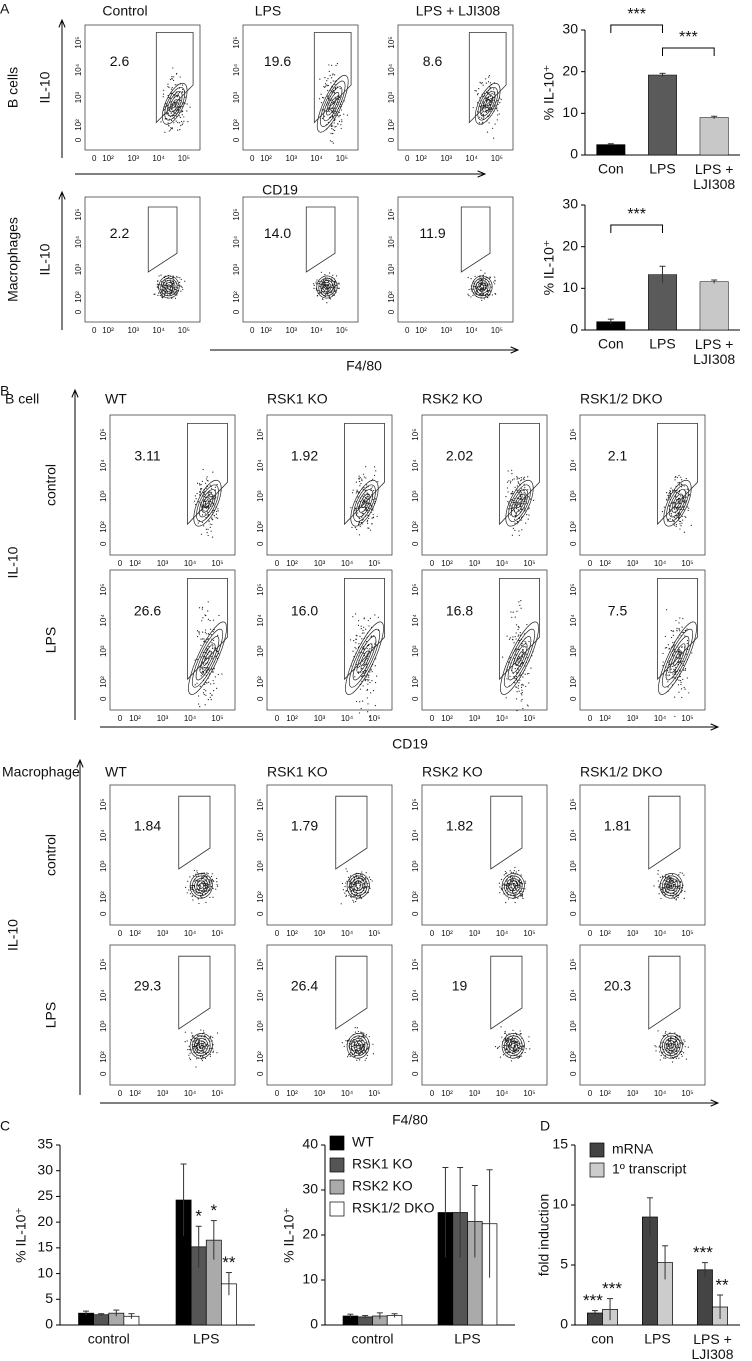 This screenshot has height=1361, width=752. What do you see at coordinates (51, 1015) in the screenshot?
I see `row-label: LPS` at bounding box center [51, 1015].